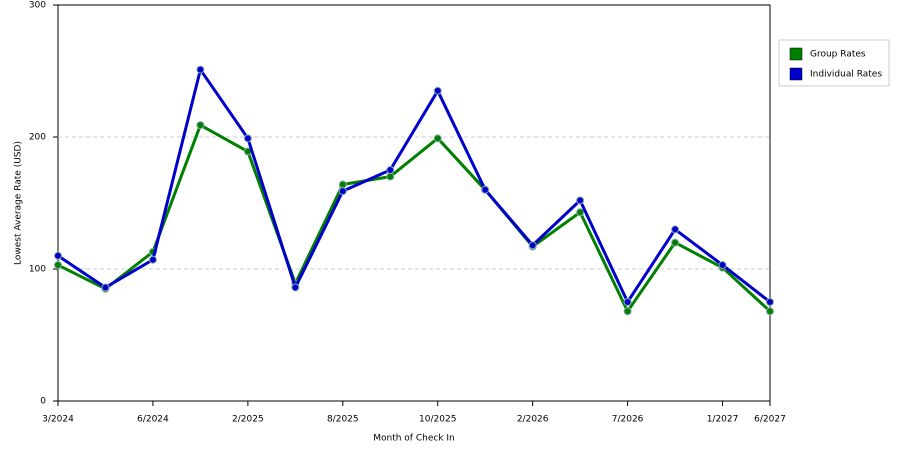  I want to click on x-tick-label: 1/2027, so click(723, 420).